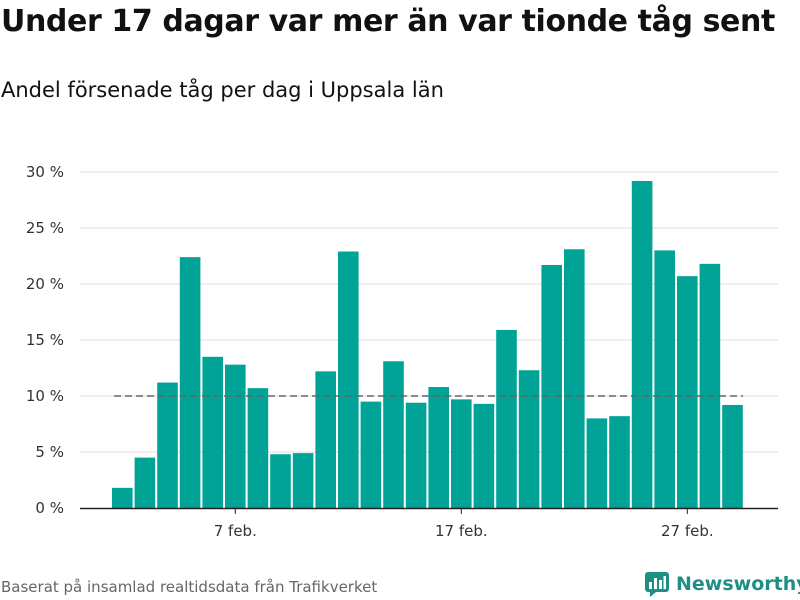  I want to click on x-axis-ticks: 7 feb. 17 feb. 27 feb., so click(464, 524).